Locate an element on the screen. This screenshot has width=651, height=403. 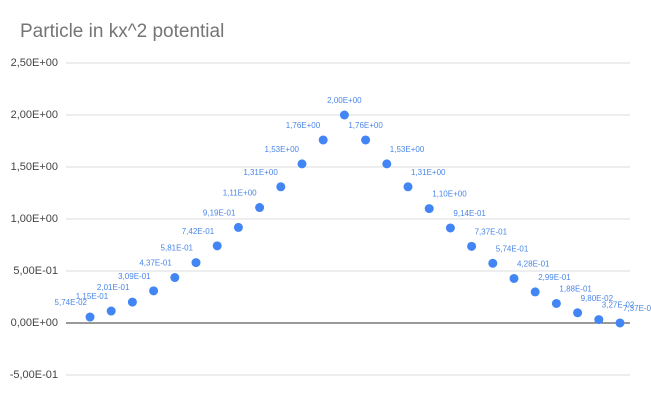
data-label: 1,15E-01 is located at coordinates (92, 296).